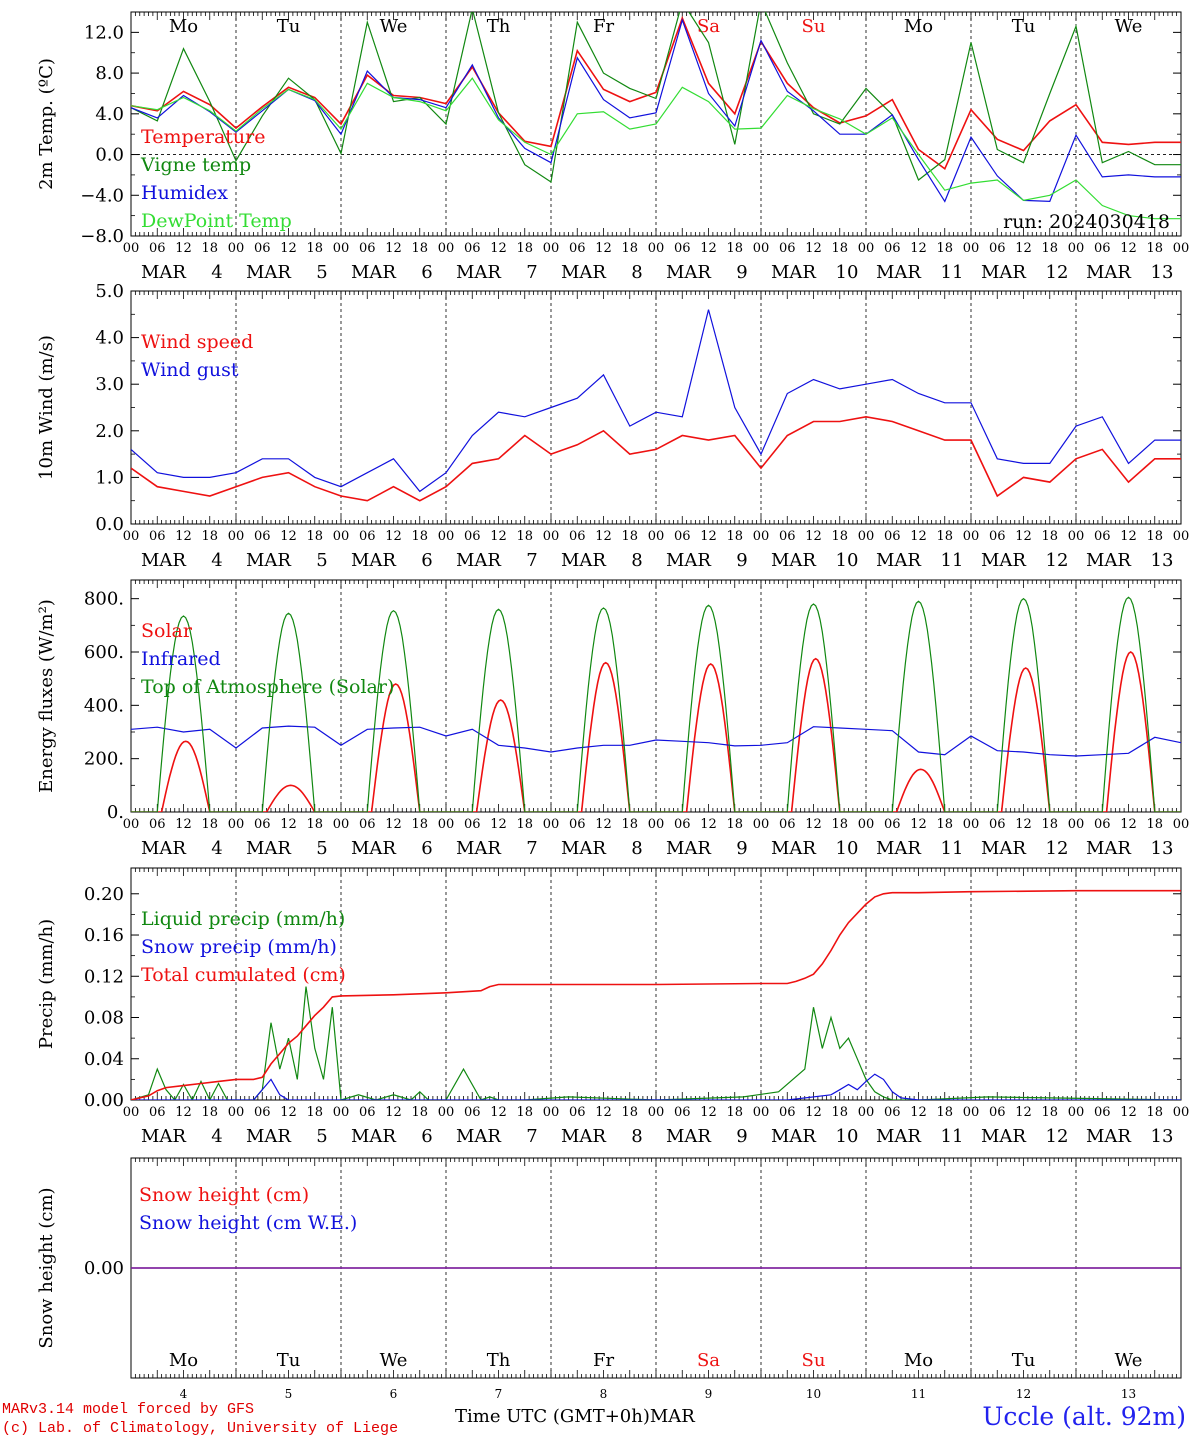 The height and width of the screenshot is (1440, 1194). I want to click on legend-entry: Total cumulated (cm), so click(243, 975).